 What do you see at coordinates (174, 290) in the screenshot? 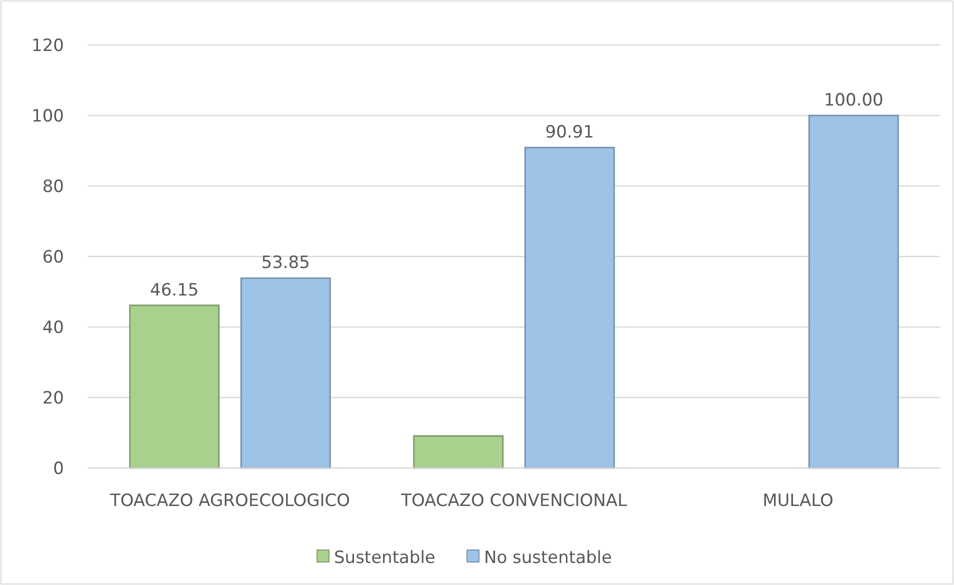
I see `data-label: 46.15` at bounding box center [174, 290].